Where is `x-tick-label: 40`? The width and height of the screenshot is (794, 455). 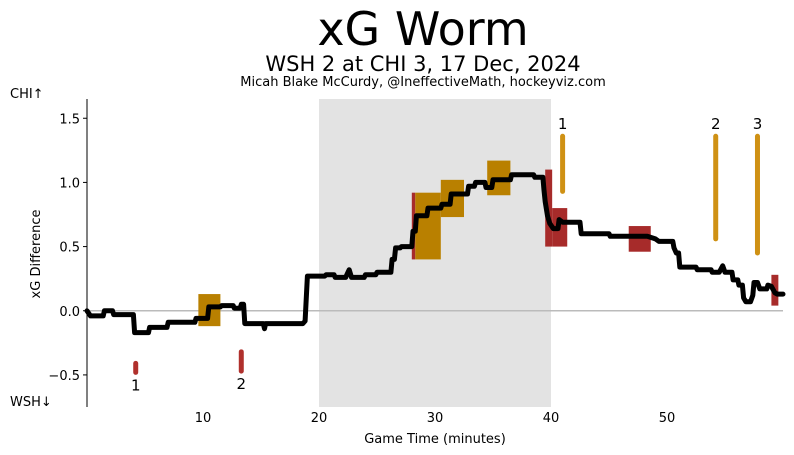
x-tick-label: 40 is located at coordinates (551, 418).